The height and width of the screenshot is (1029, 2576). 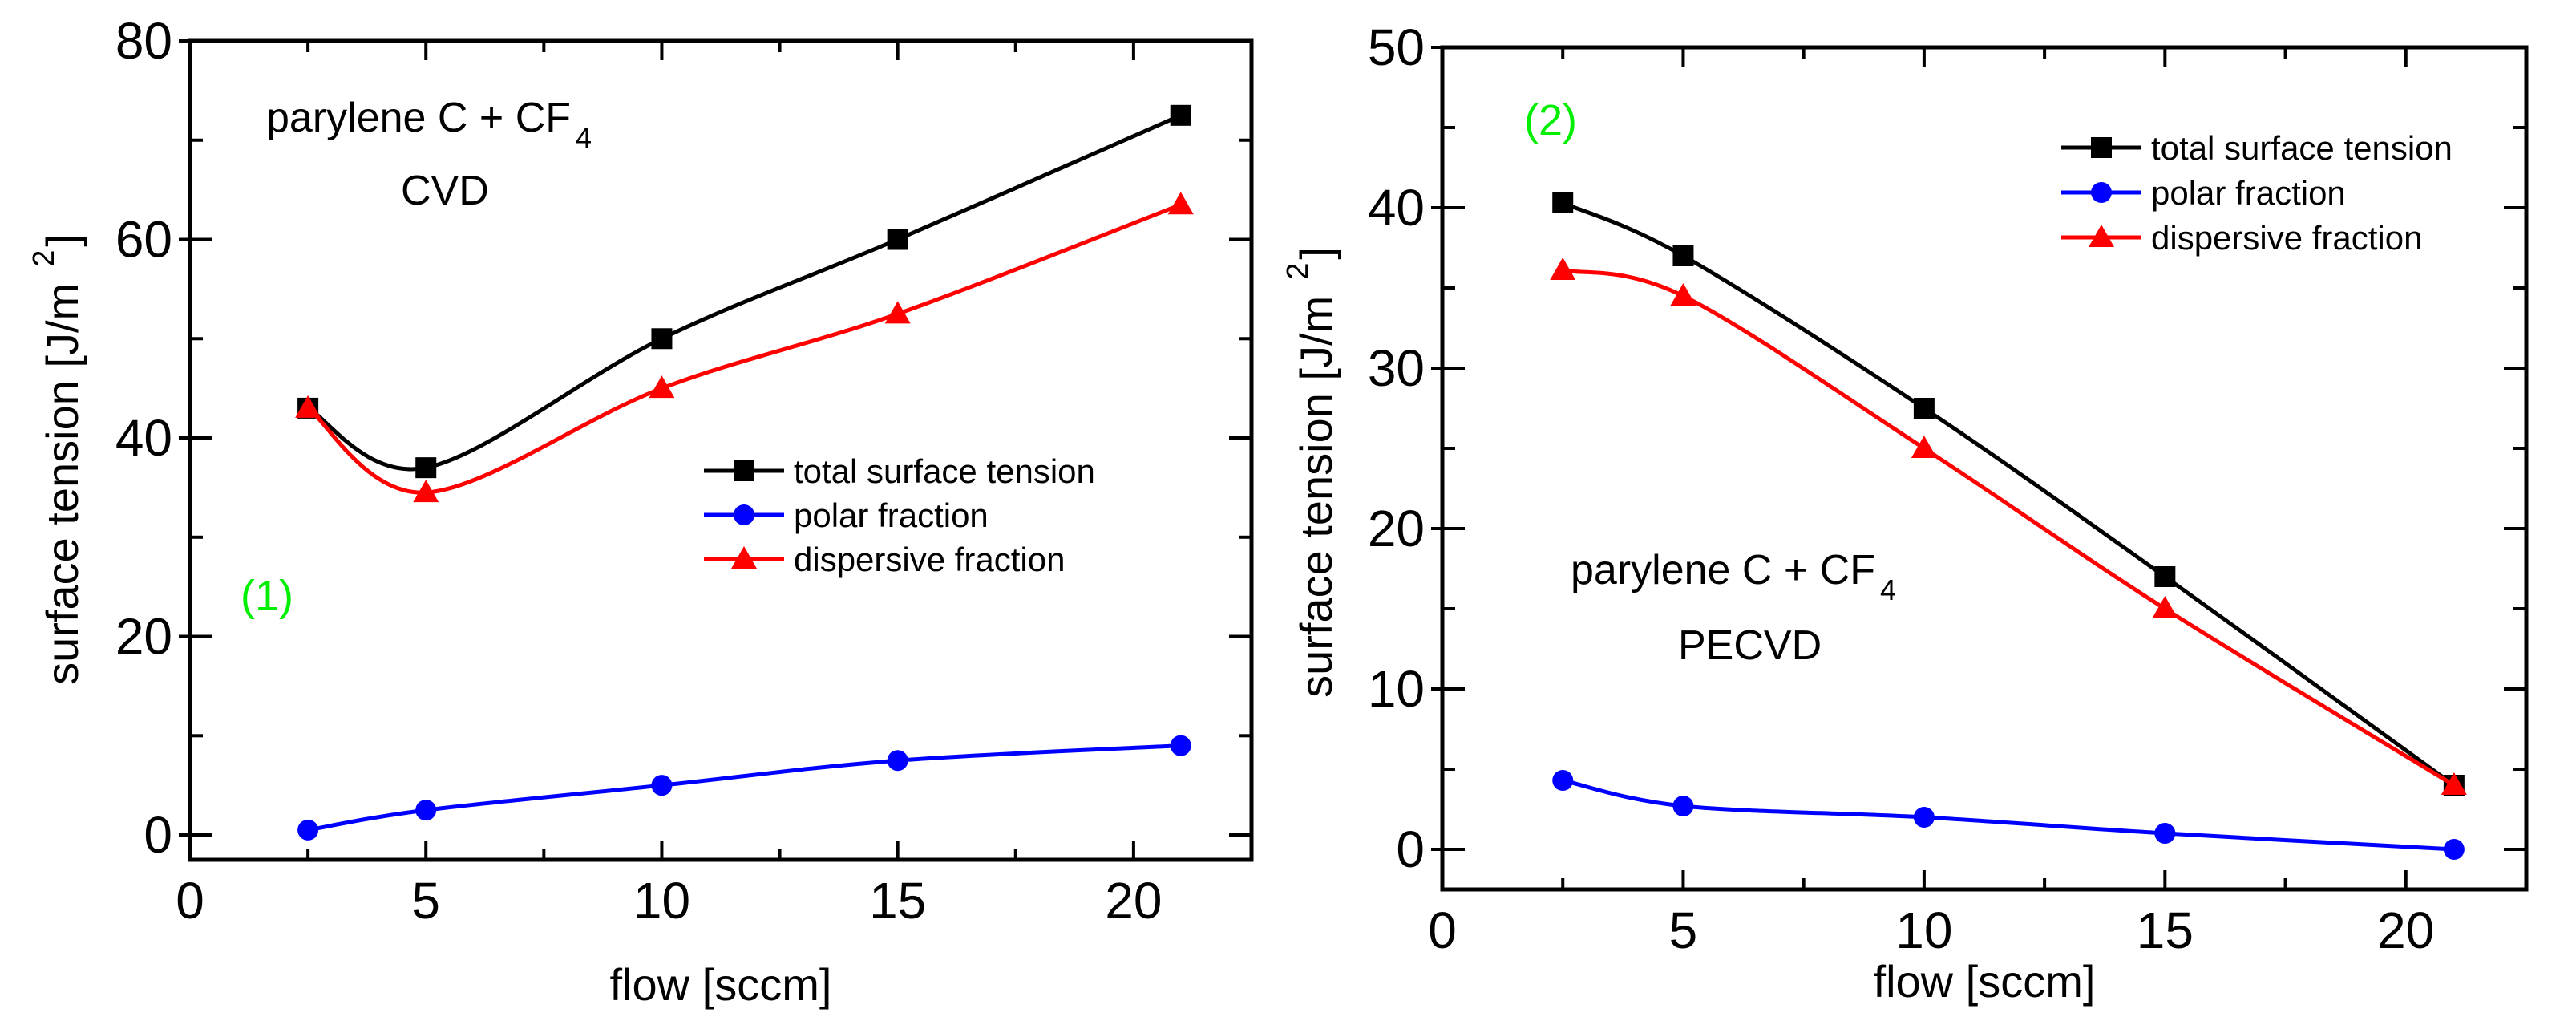 What do you see at coordinates (1396, 689) in the screenshot?
I see `y-tick-label: 10` at bounding box center [1396, 689].